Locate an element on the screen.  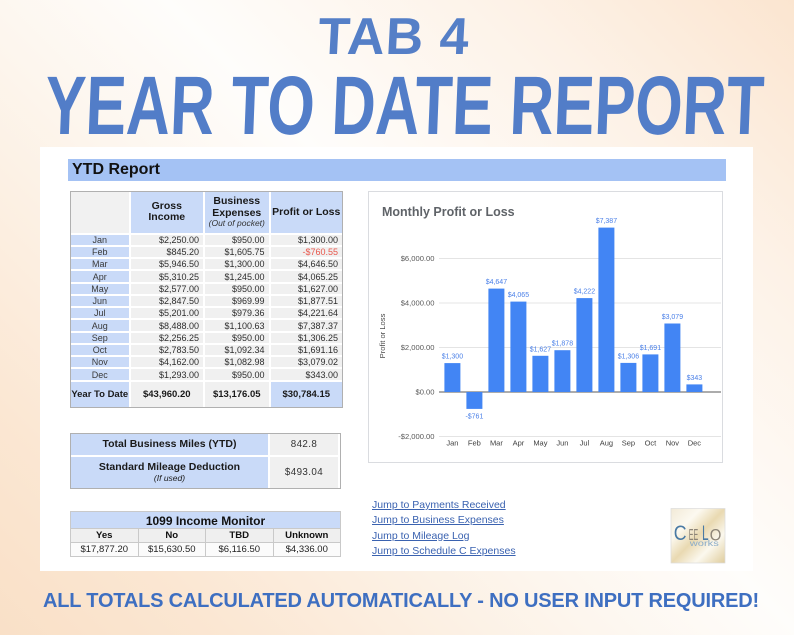
svg-text: $4,222 is located at coordinates (585, 292).